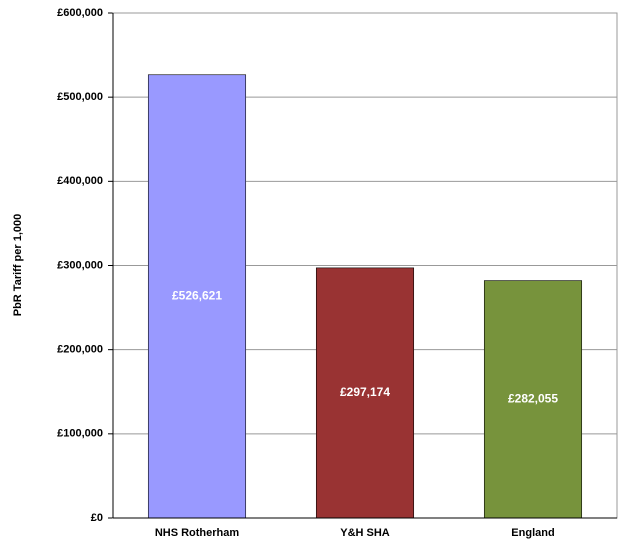  What do you see at coordinates (80, 265) in the screenshot?
I see `y-tick-label: £300,000` at bounding box center [80, 265].